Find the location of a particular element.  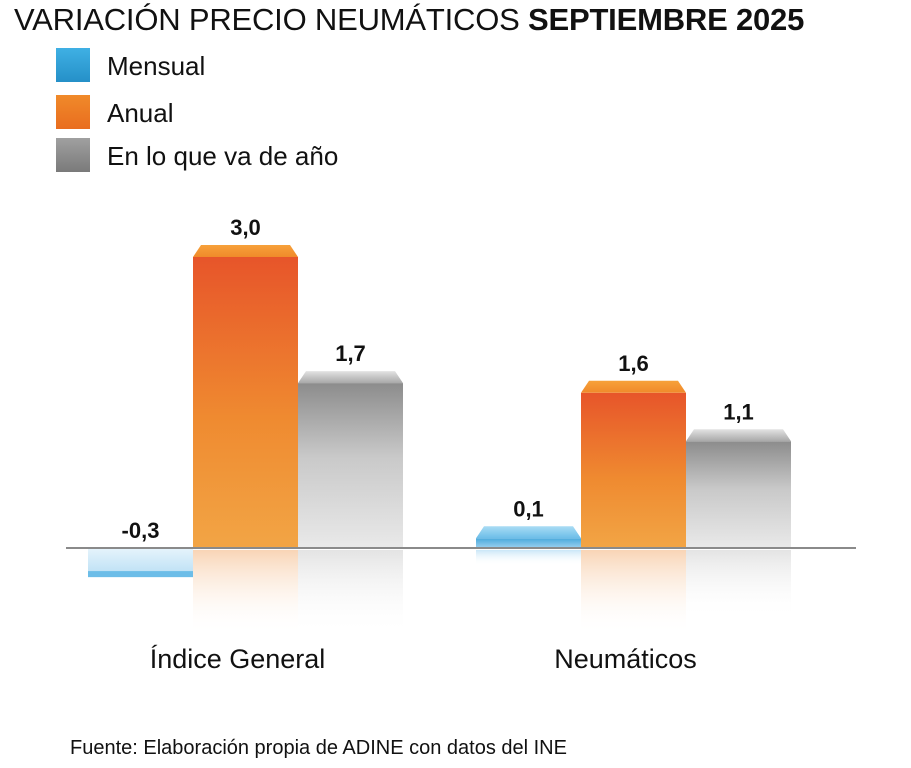

bar-en-lo-que-va-indice-general-cap is located at coordinates (350, 377).